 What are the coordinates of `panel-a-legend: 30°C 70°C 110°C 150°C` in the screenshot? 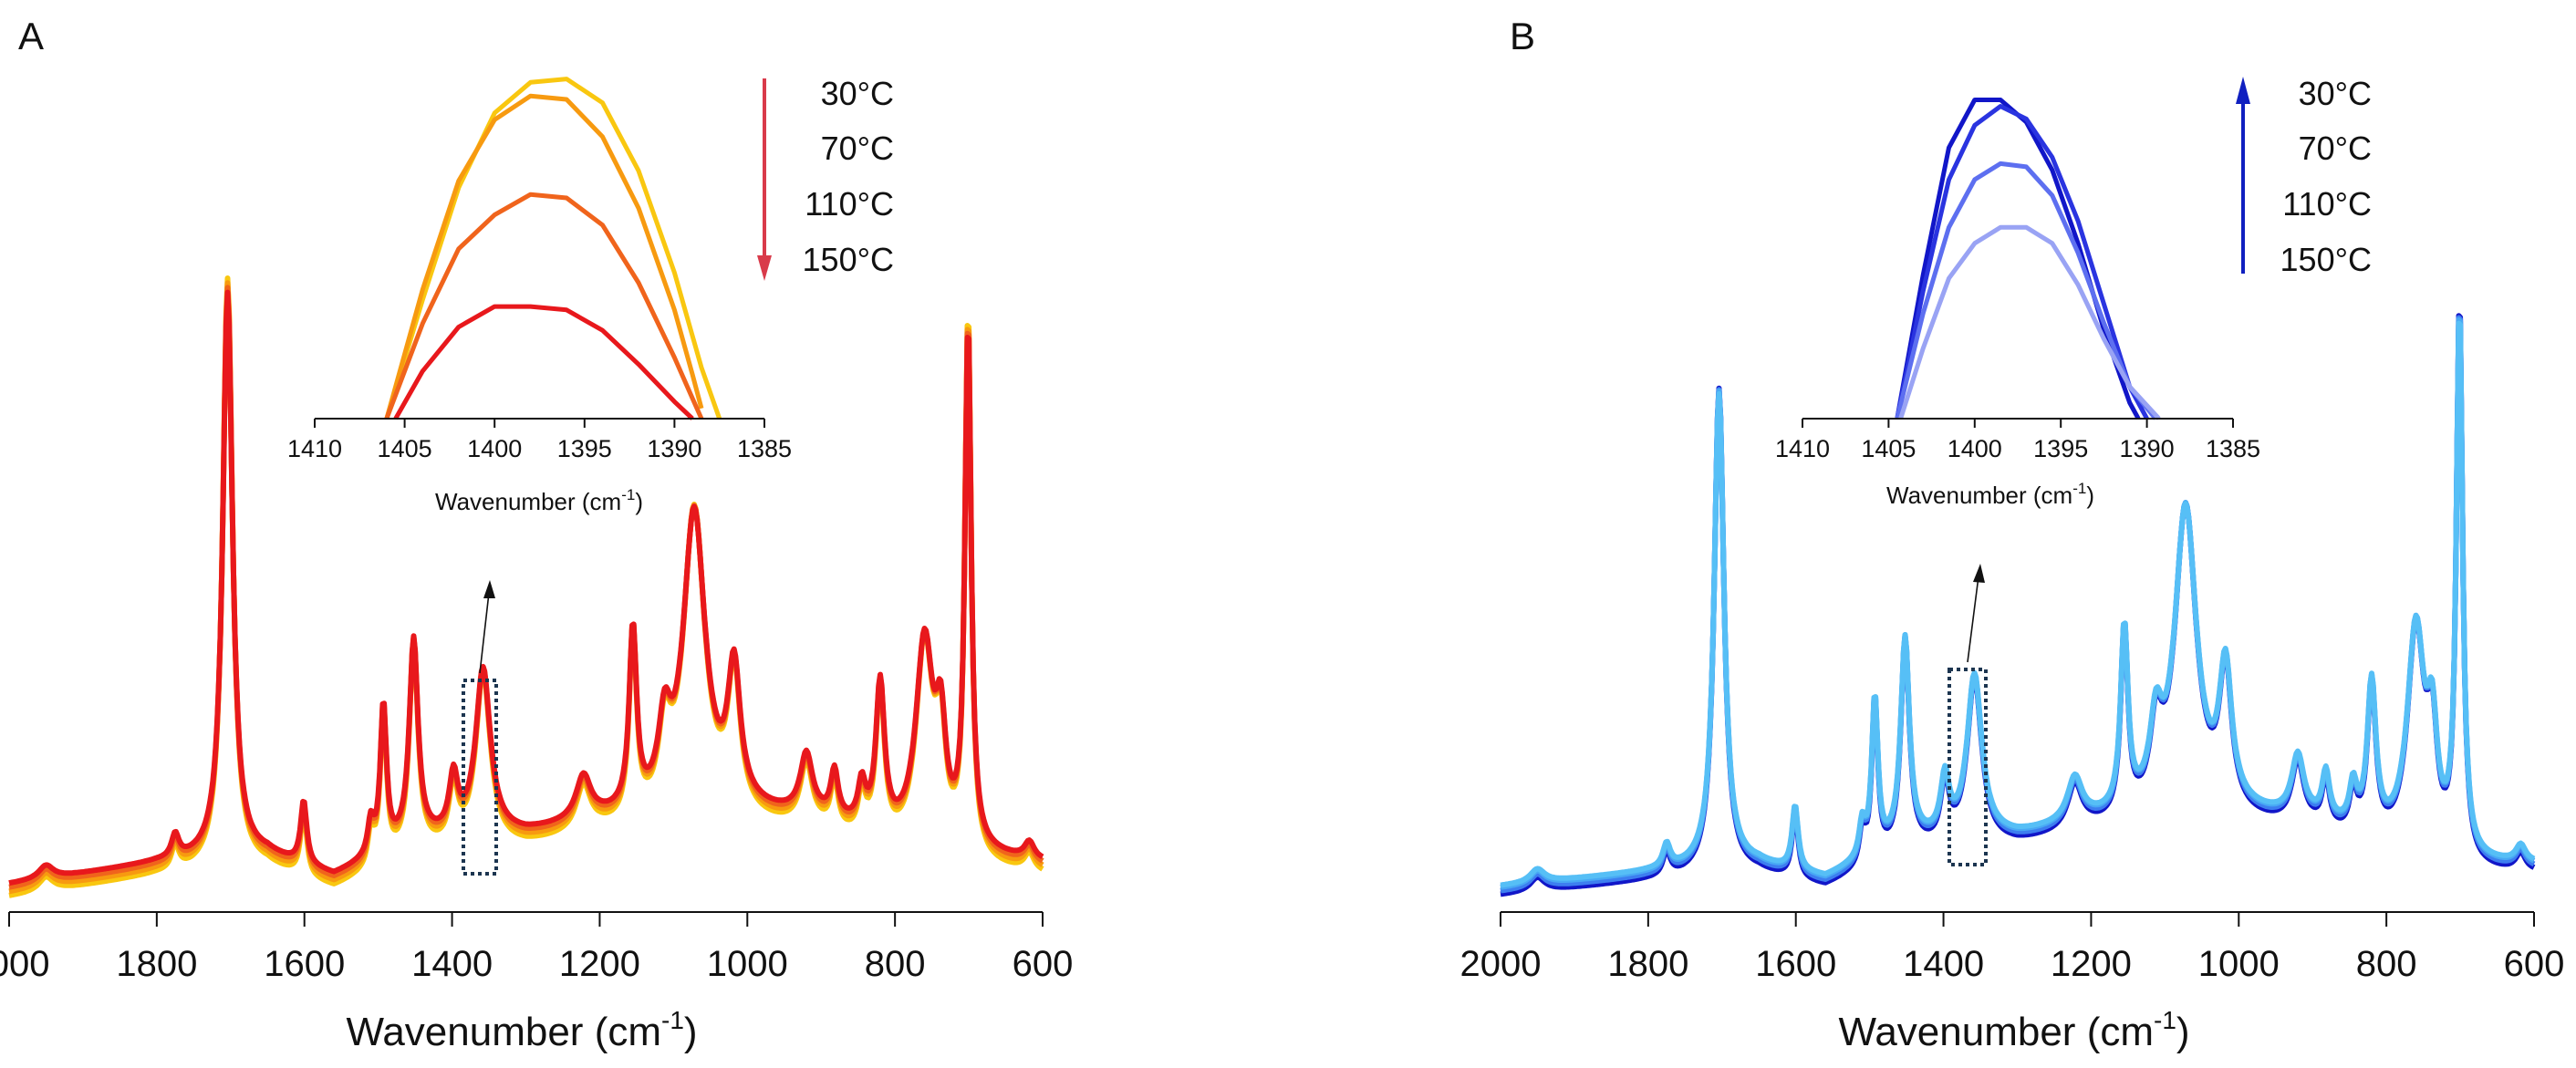 It's located at (825, 178).